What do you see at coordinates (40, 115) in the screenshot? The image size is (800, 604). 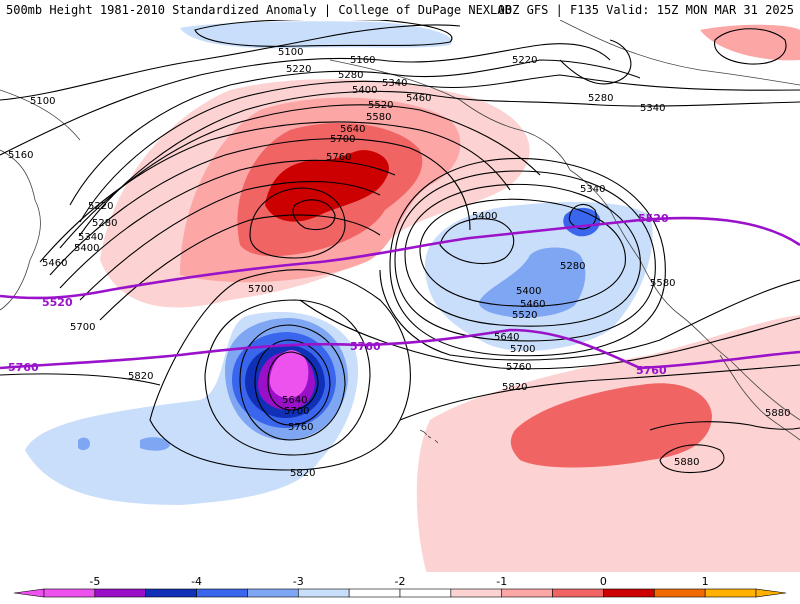 I see `coast-kamchatka` at bounding box center [40, 115].